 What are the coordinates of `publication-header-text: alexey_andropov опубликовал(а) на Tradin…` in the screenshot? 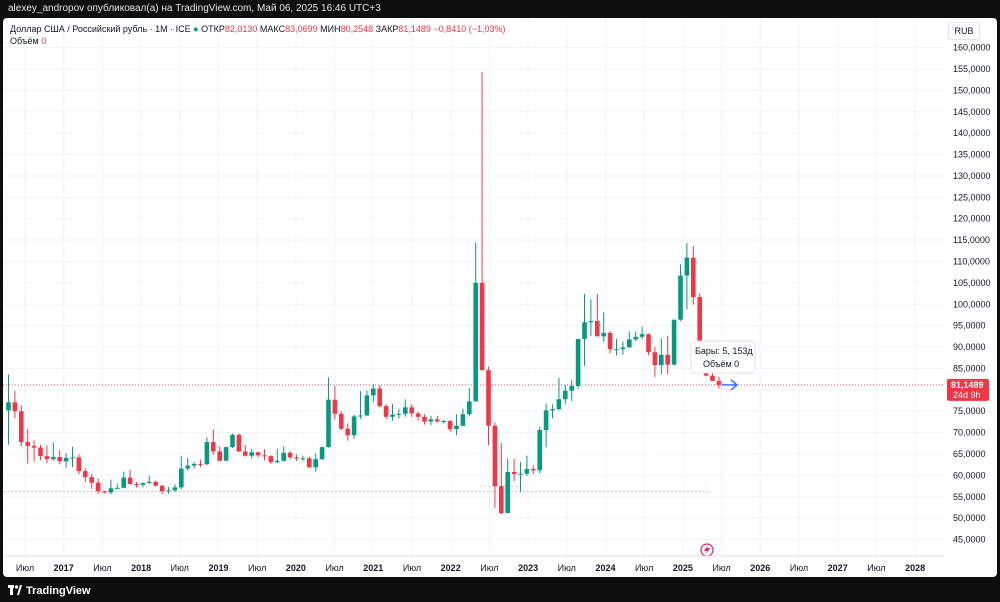 It's located at (194, 8).